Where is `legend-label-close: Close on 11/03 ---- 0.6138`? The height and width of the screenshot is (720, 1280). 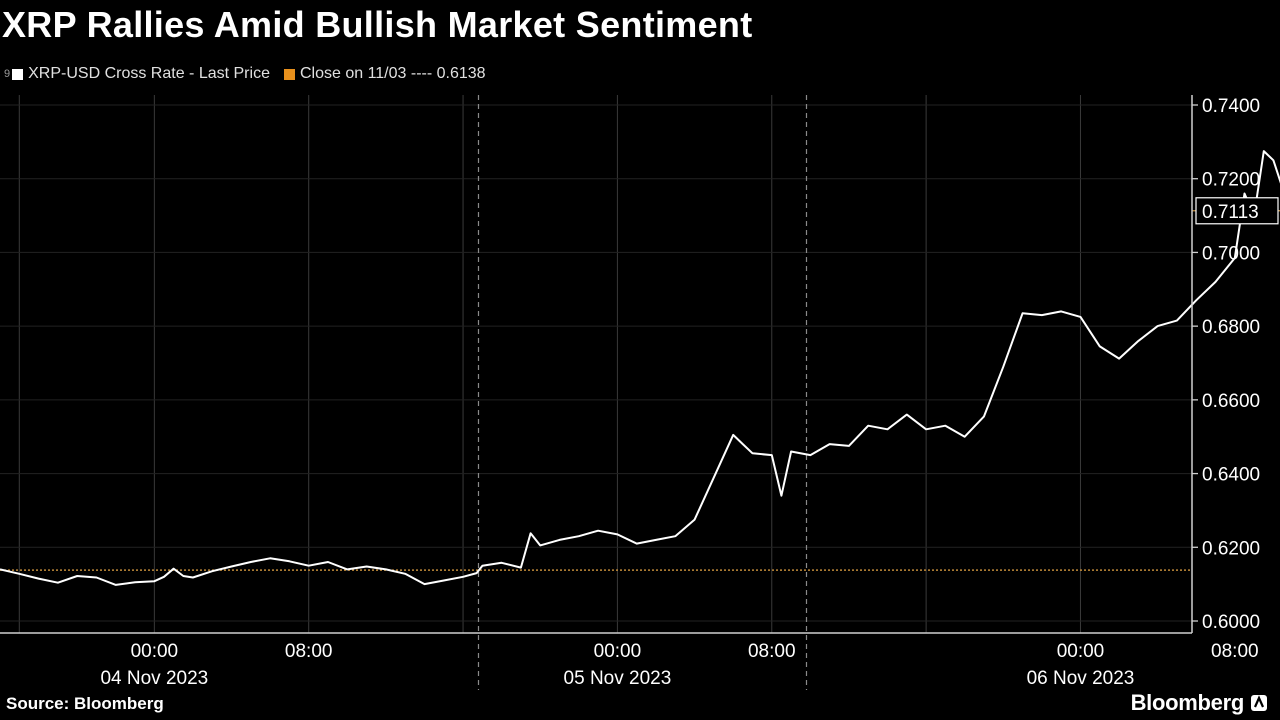
legend-label-close: Close on 11/03 ---- 0.6138 is located at coordinates (392, 73).